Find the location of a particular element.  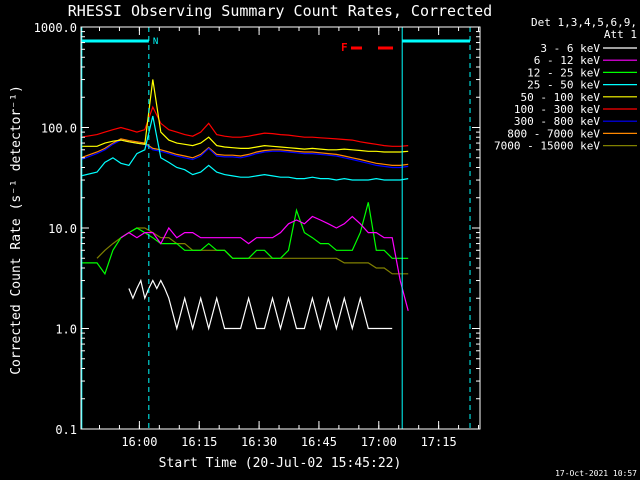

y-tick-label: 100.0 is located at coordinates (59, 129).